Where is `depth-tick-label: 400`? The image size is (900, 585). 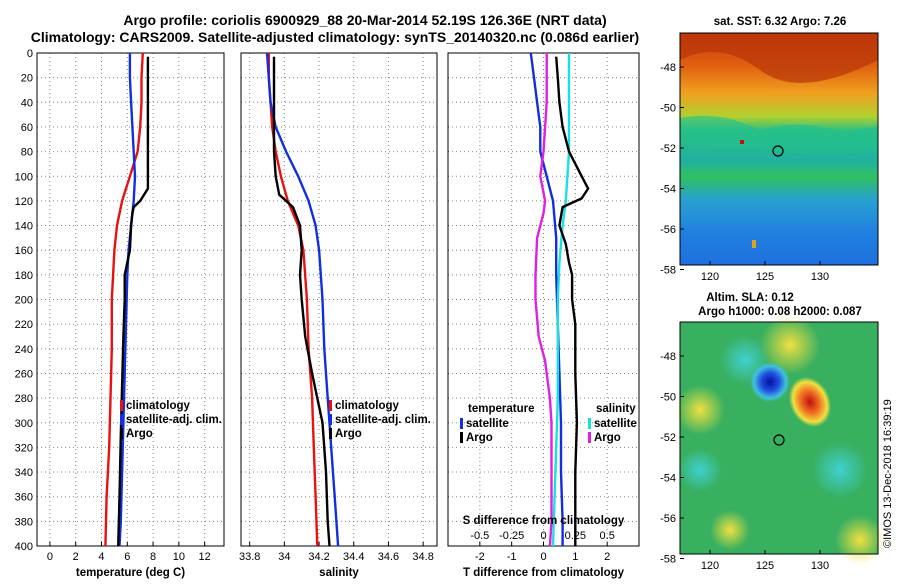
depth-tick-label: 400 is located at coordinates (24, 547).